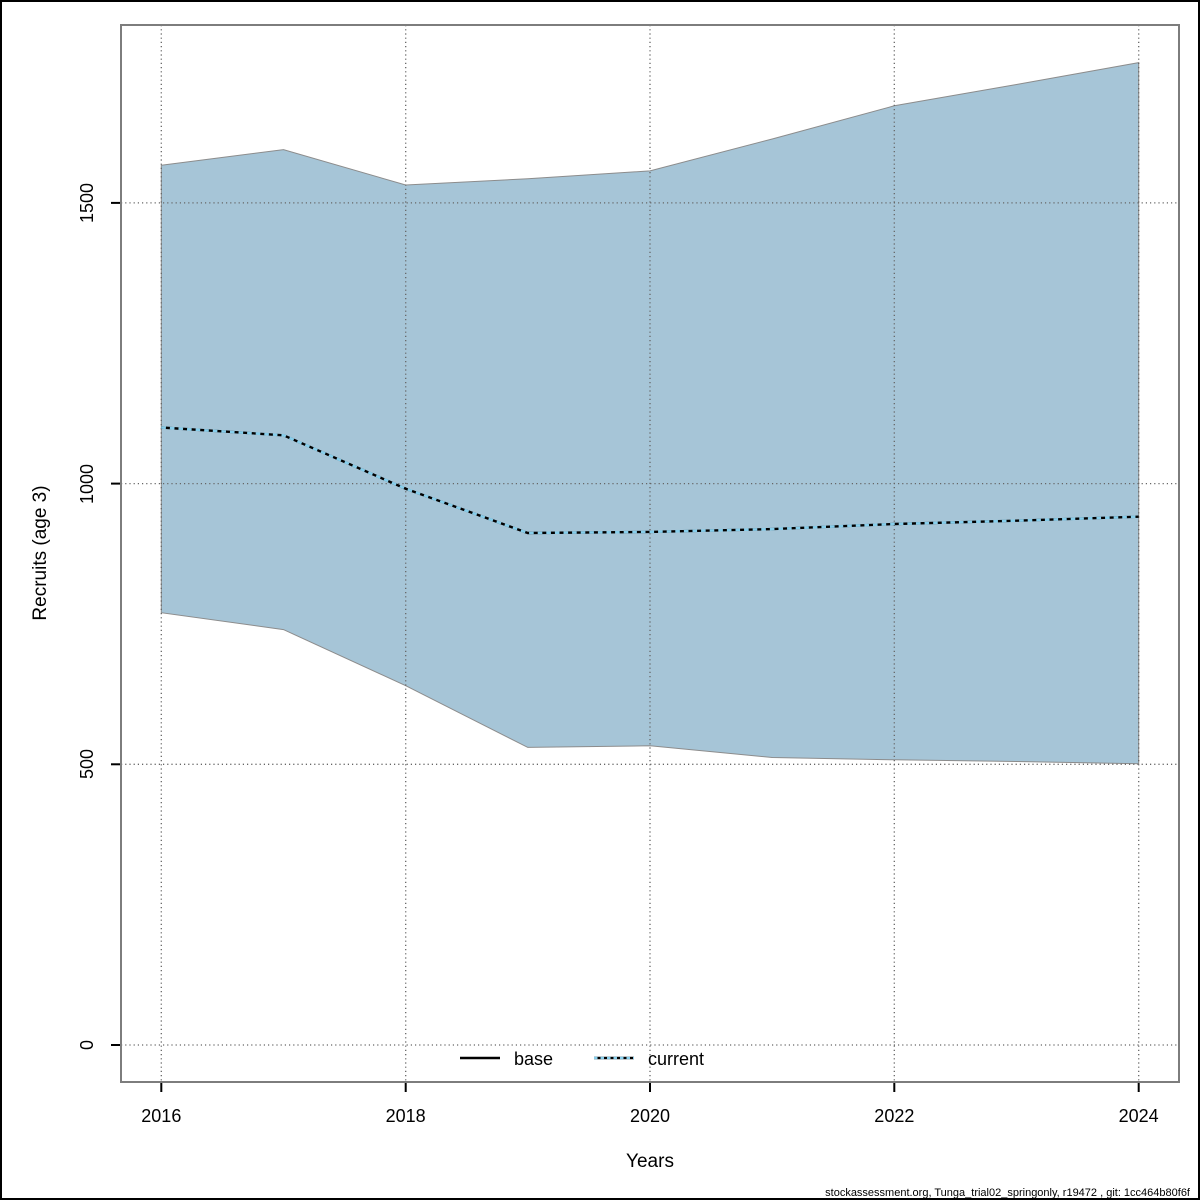 The image size is (1200, 1200). I want to click on y-tick-label: 0, so click(87, 1044).